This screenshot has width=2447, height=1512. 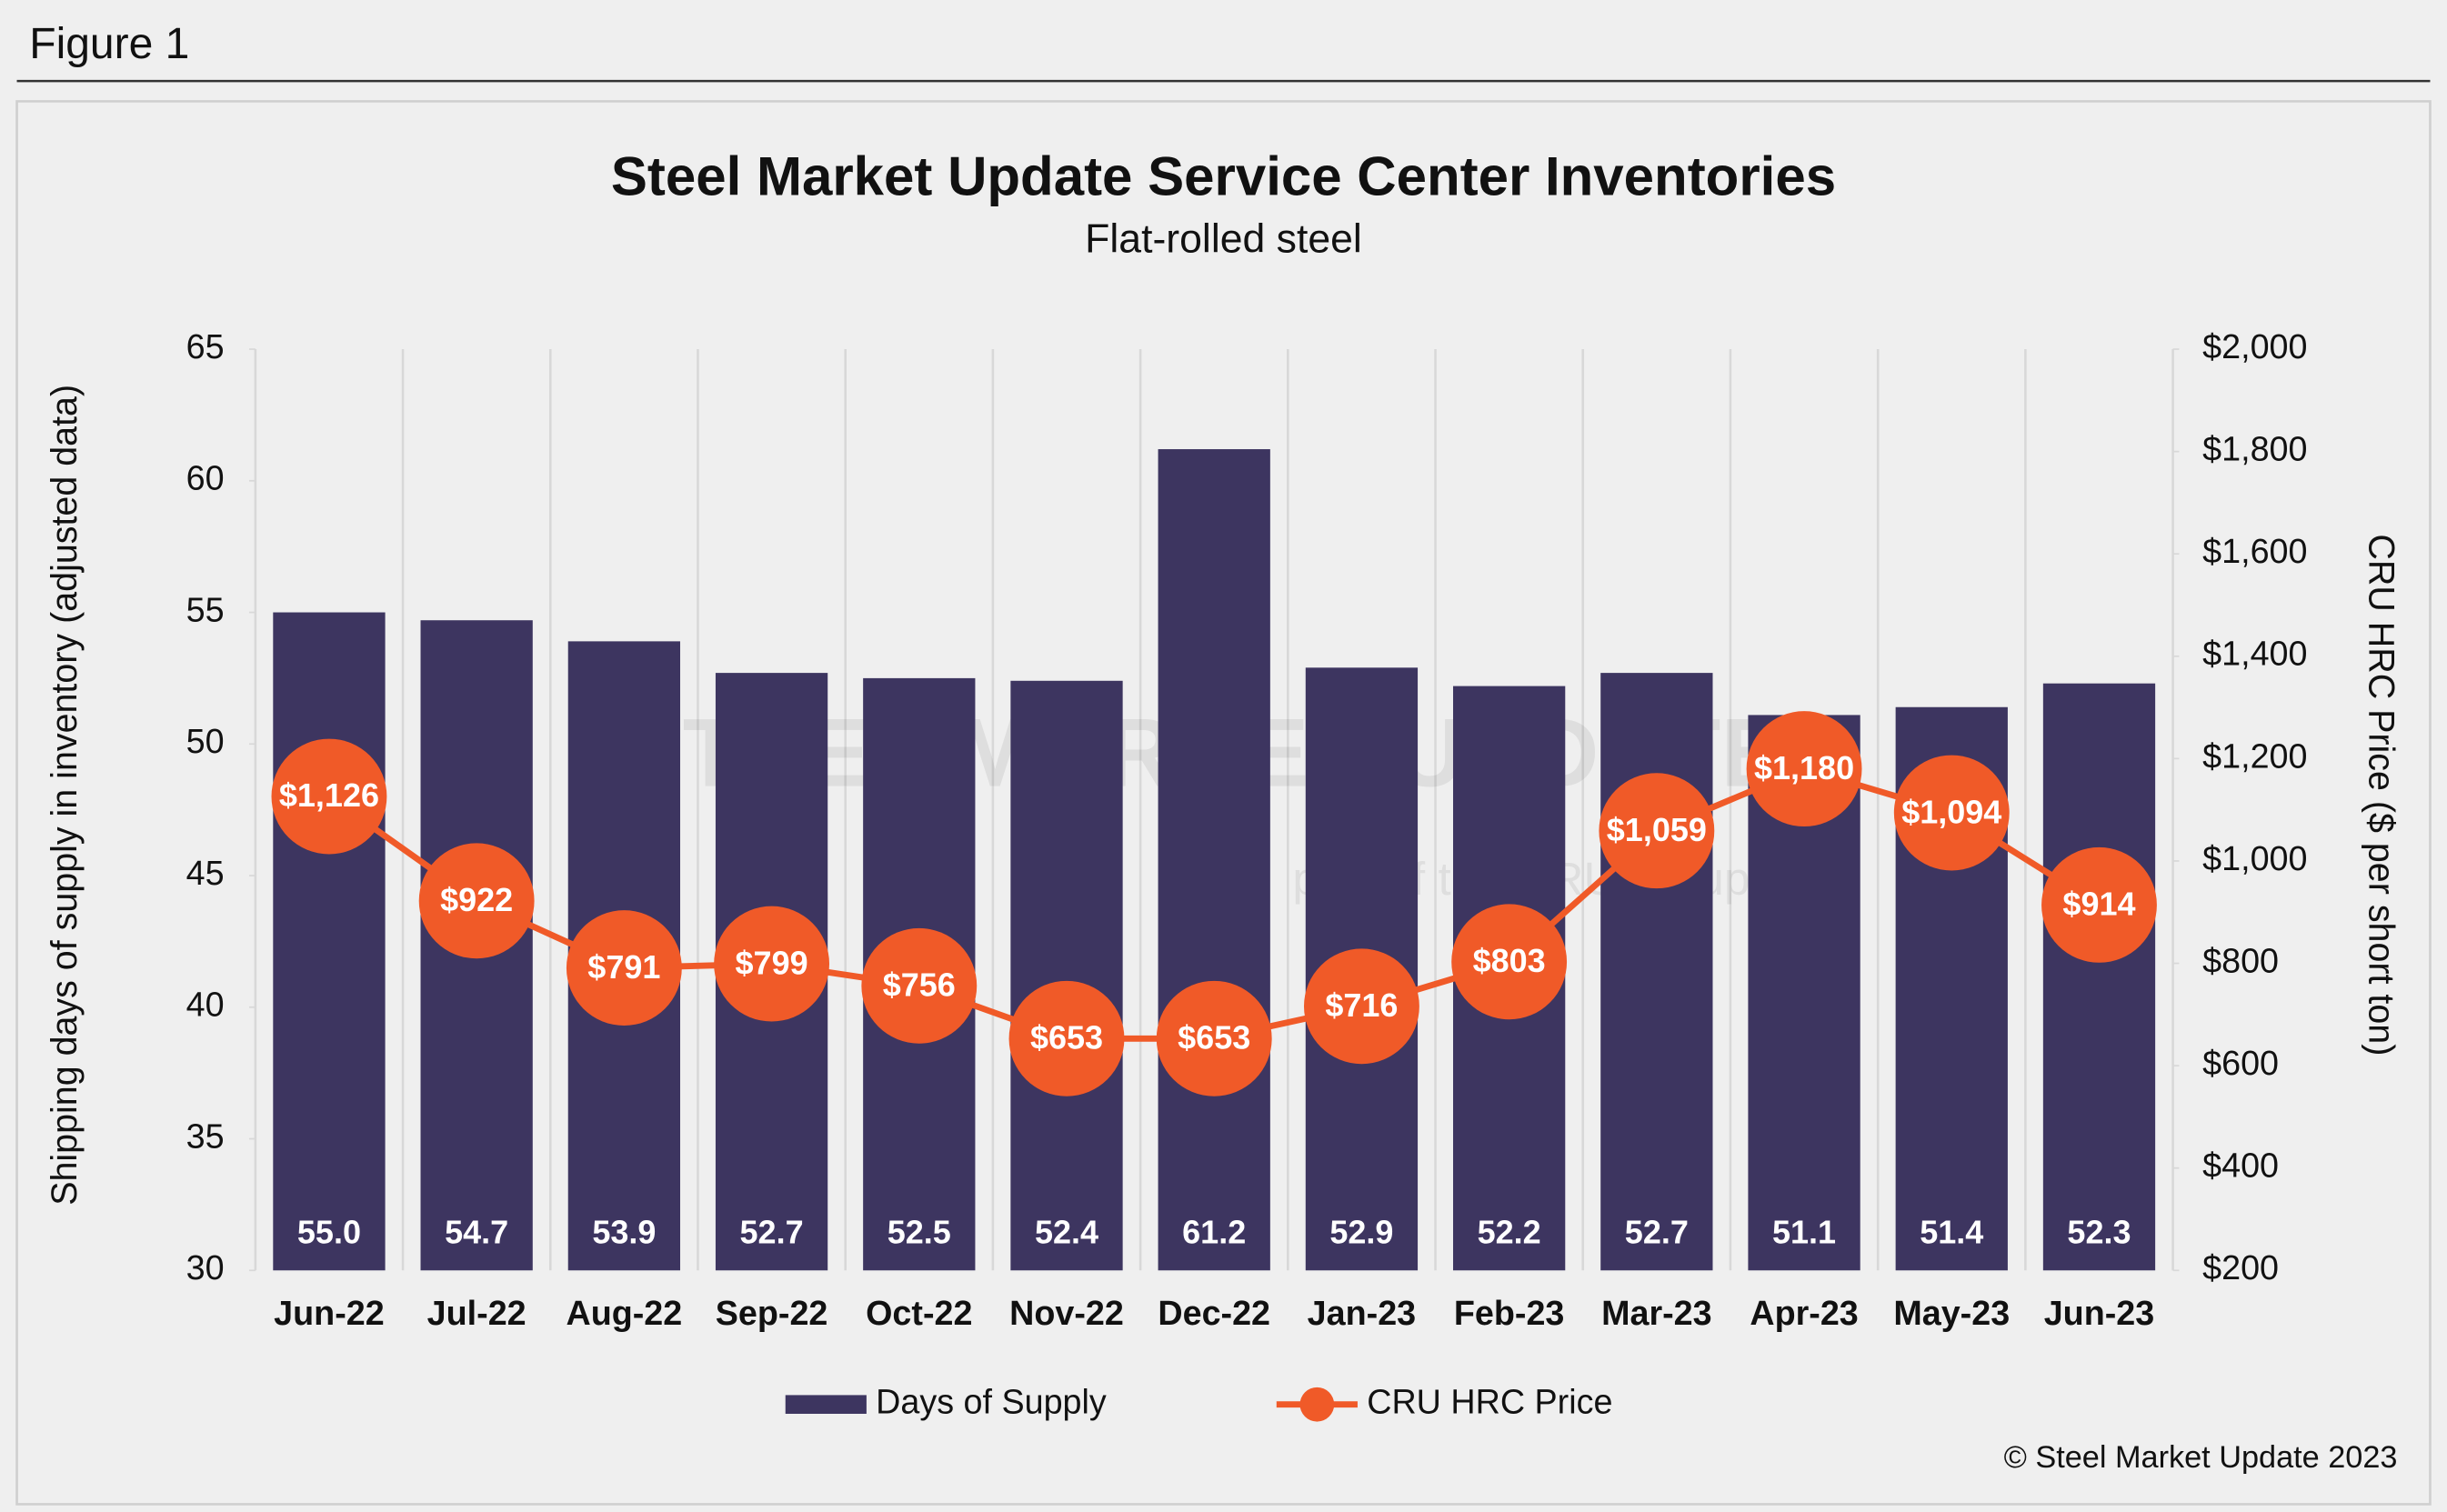 What do you see at coordinates (2255, 755) in the screenshot?
I see `y2-tick-label: $1,200` at bounding box center [2255, 755].